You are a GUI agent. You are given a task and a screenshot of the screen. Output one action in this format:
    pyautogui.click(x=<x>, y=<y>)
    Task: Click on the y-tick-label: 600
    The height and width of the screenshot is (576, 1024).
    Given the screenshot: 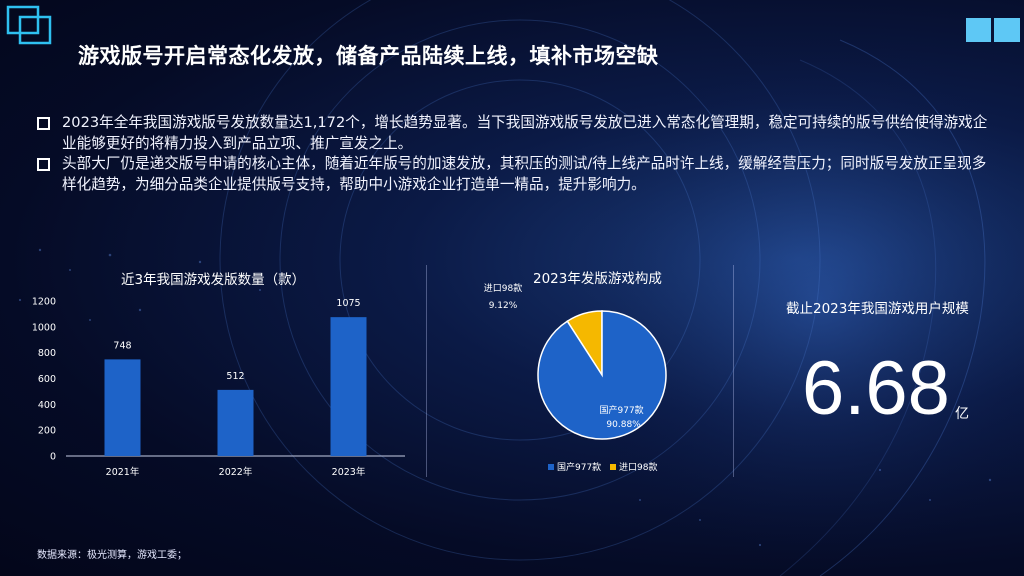 What is the action you would take?
    pyautogui.click(x=47, y=379)
    